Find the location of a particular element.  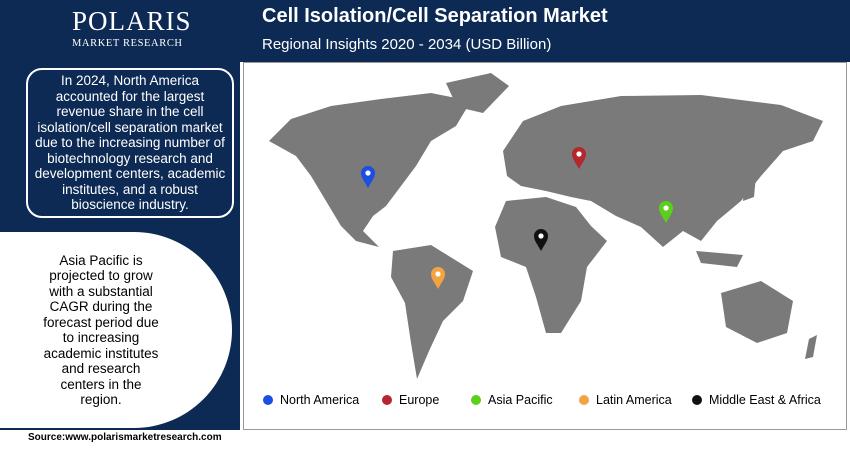

logo-subtitle: MARKET RESEARCH is located at coordinates (127, 43).